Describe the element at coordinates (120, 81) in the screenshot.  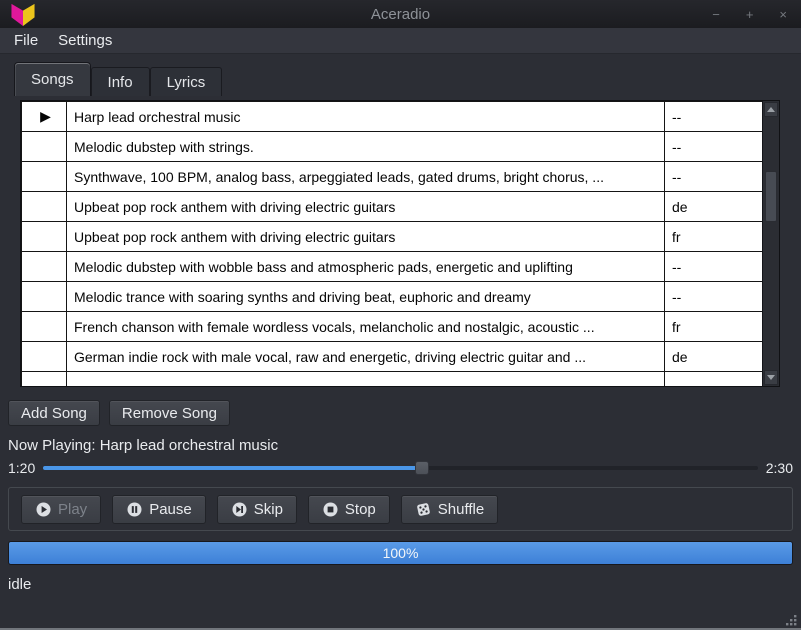
I see `tab-info: Info` at that location.